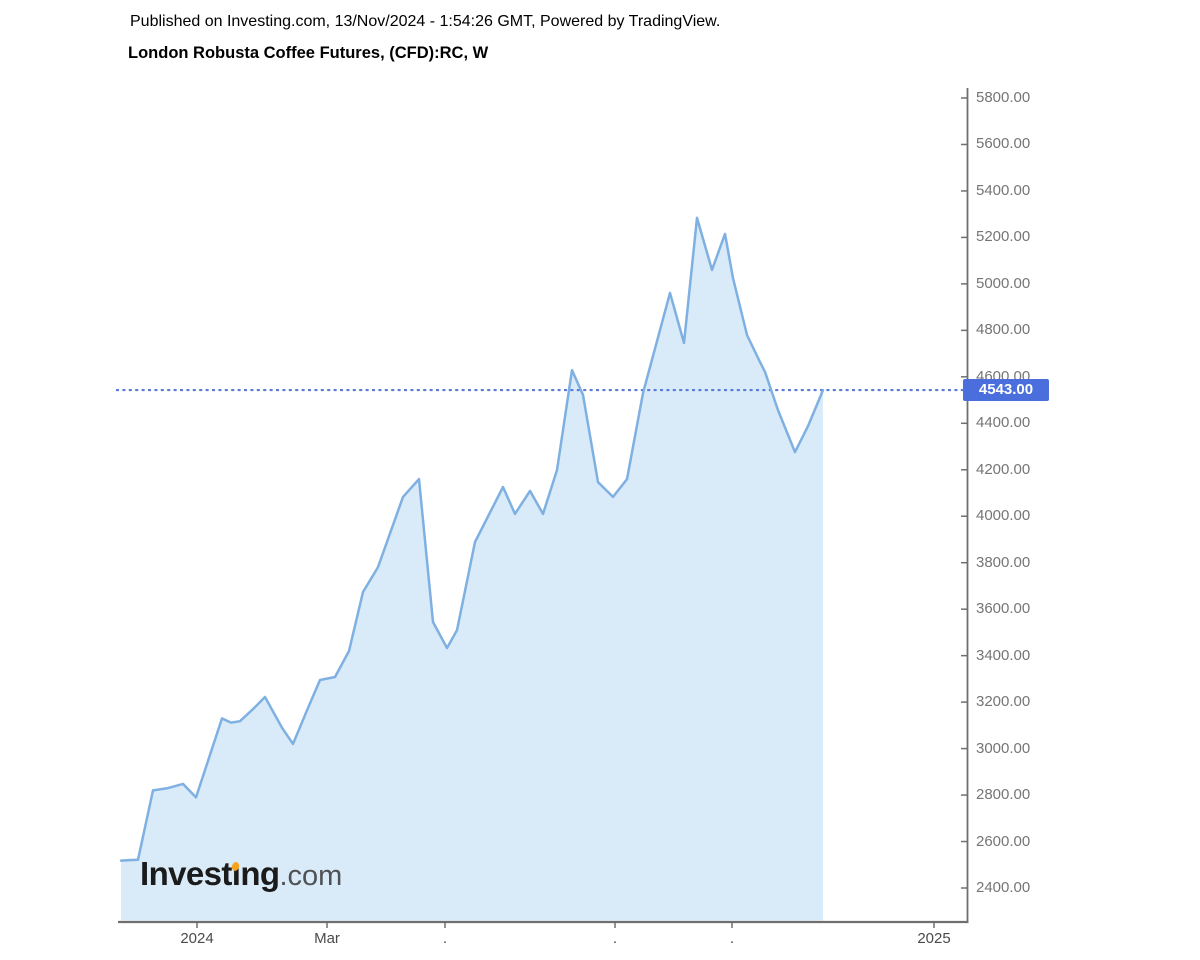 This screenshot has height=960, width=1200. What do you see at coordinates (1003, 887) in the screenshot?
I see `y-axis-tick-label: 2400.00` at bounding box center [1003, 887].